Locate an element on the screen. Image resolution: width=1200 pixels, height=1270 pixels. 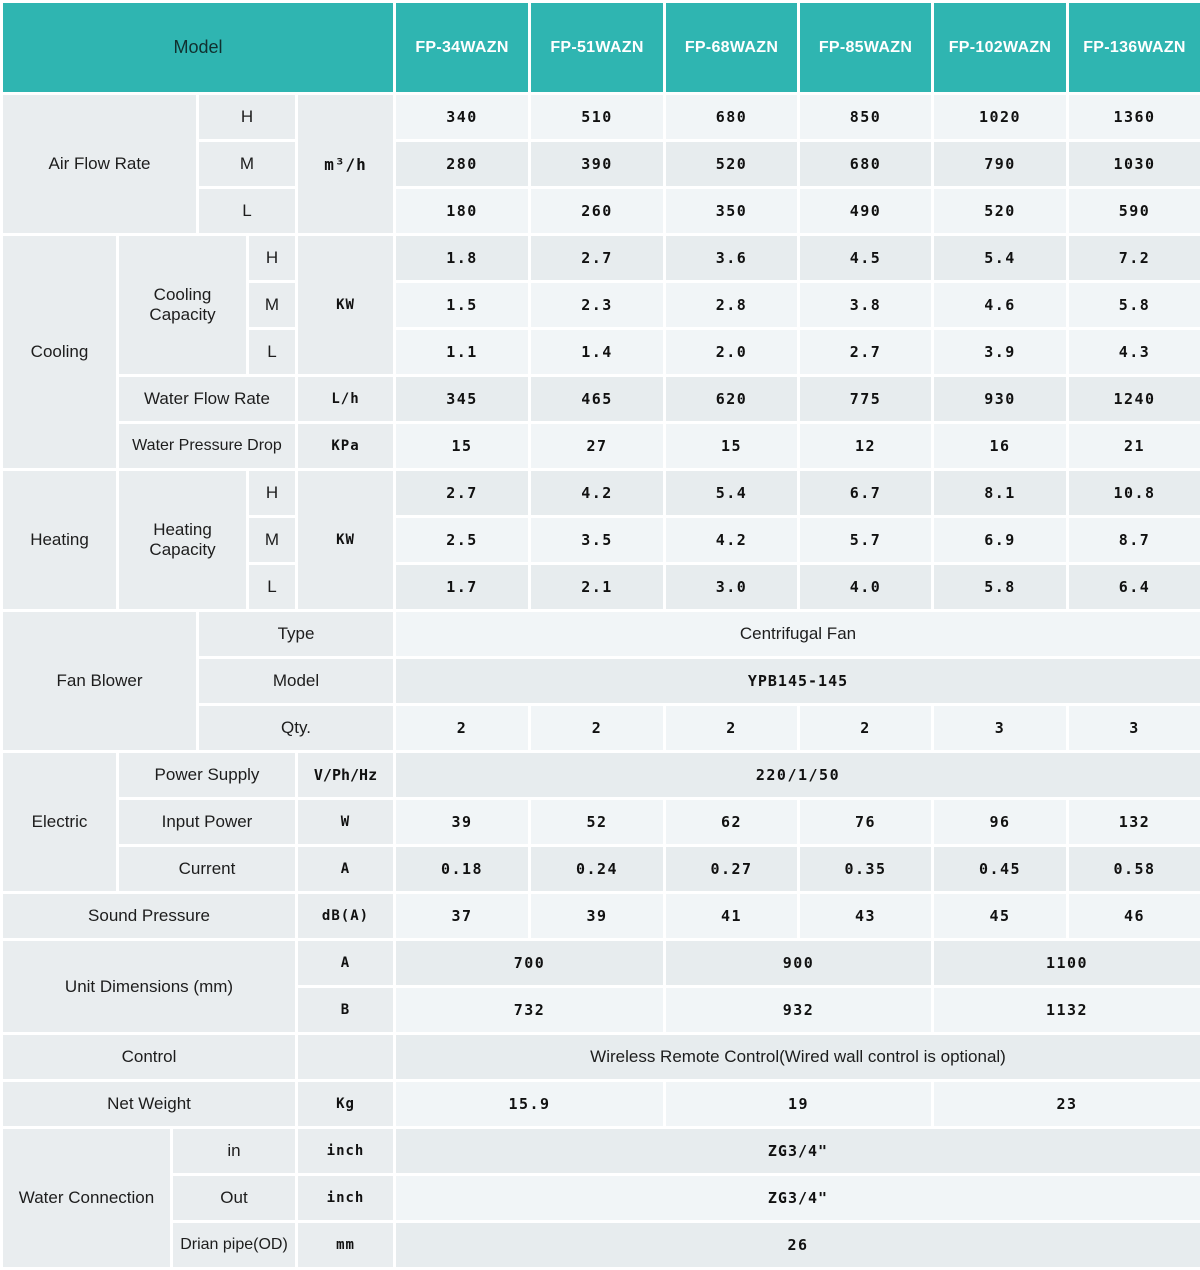
drain-pipe-unit: mm is located at coordinates (346, 1245).